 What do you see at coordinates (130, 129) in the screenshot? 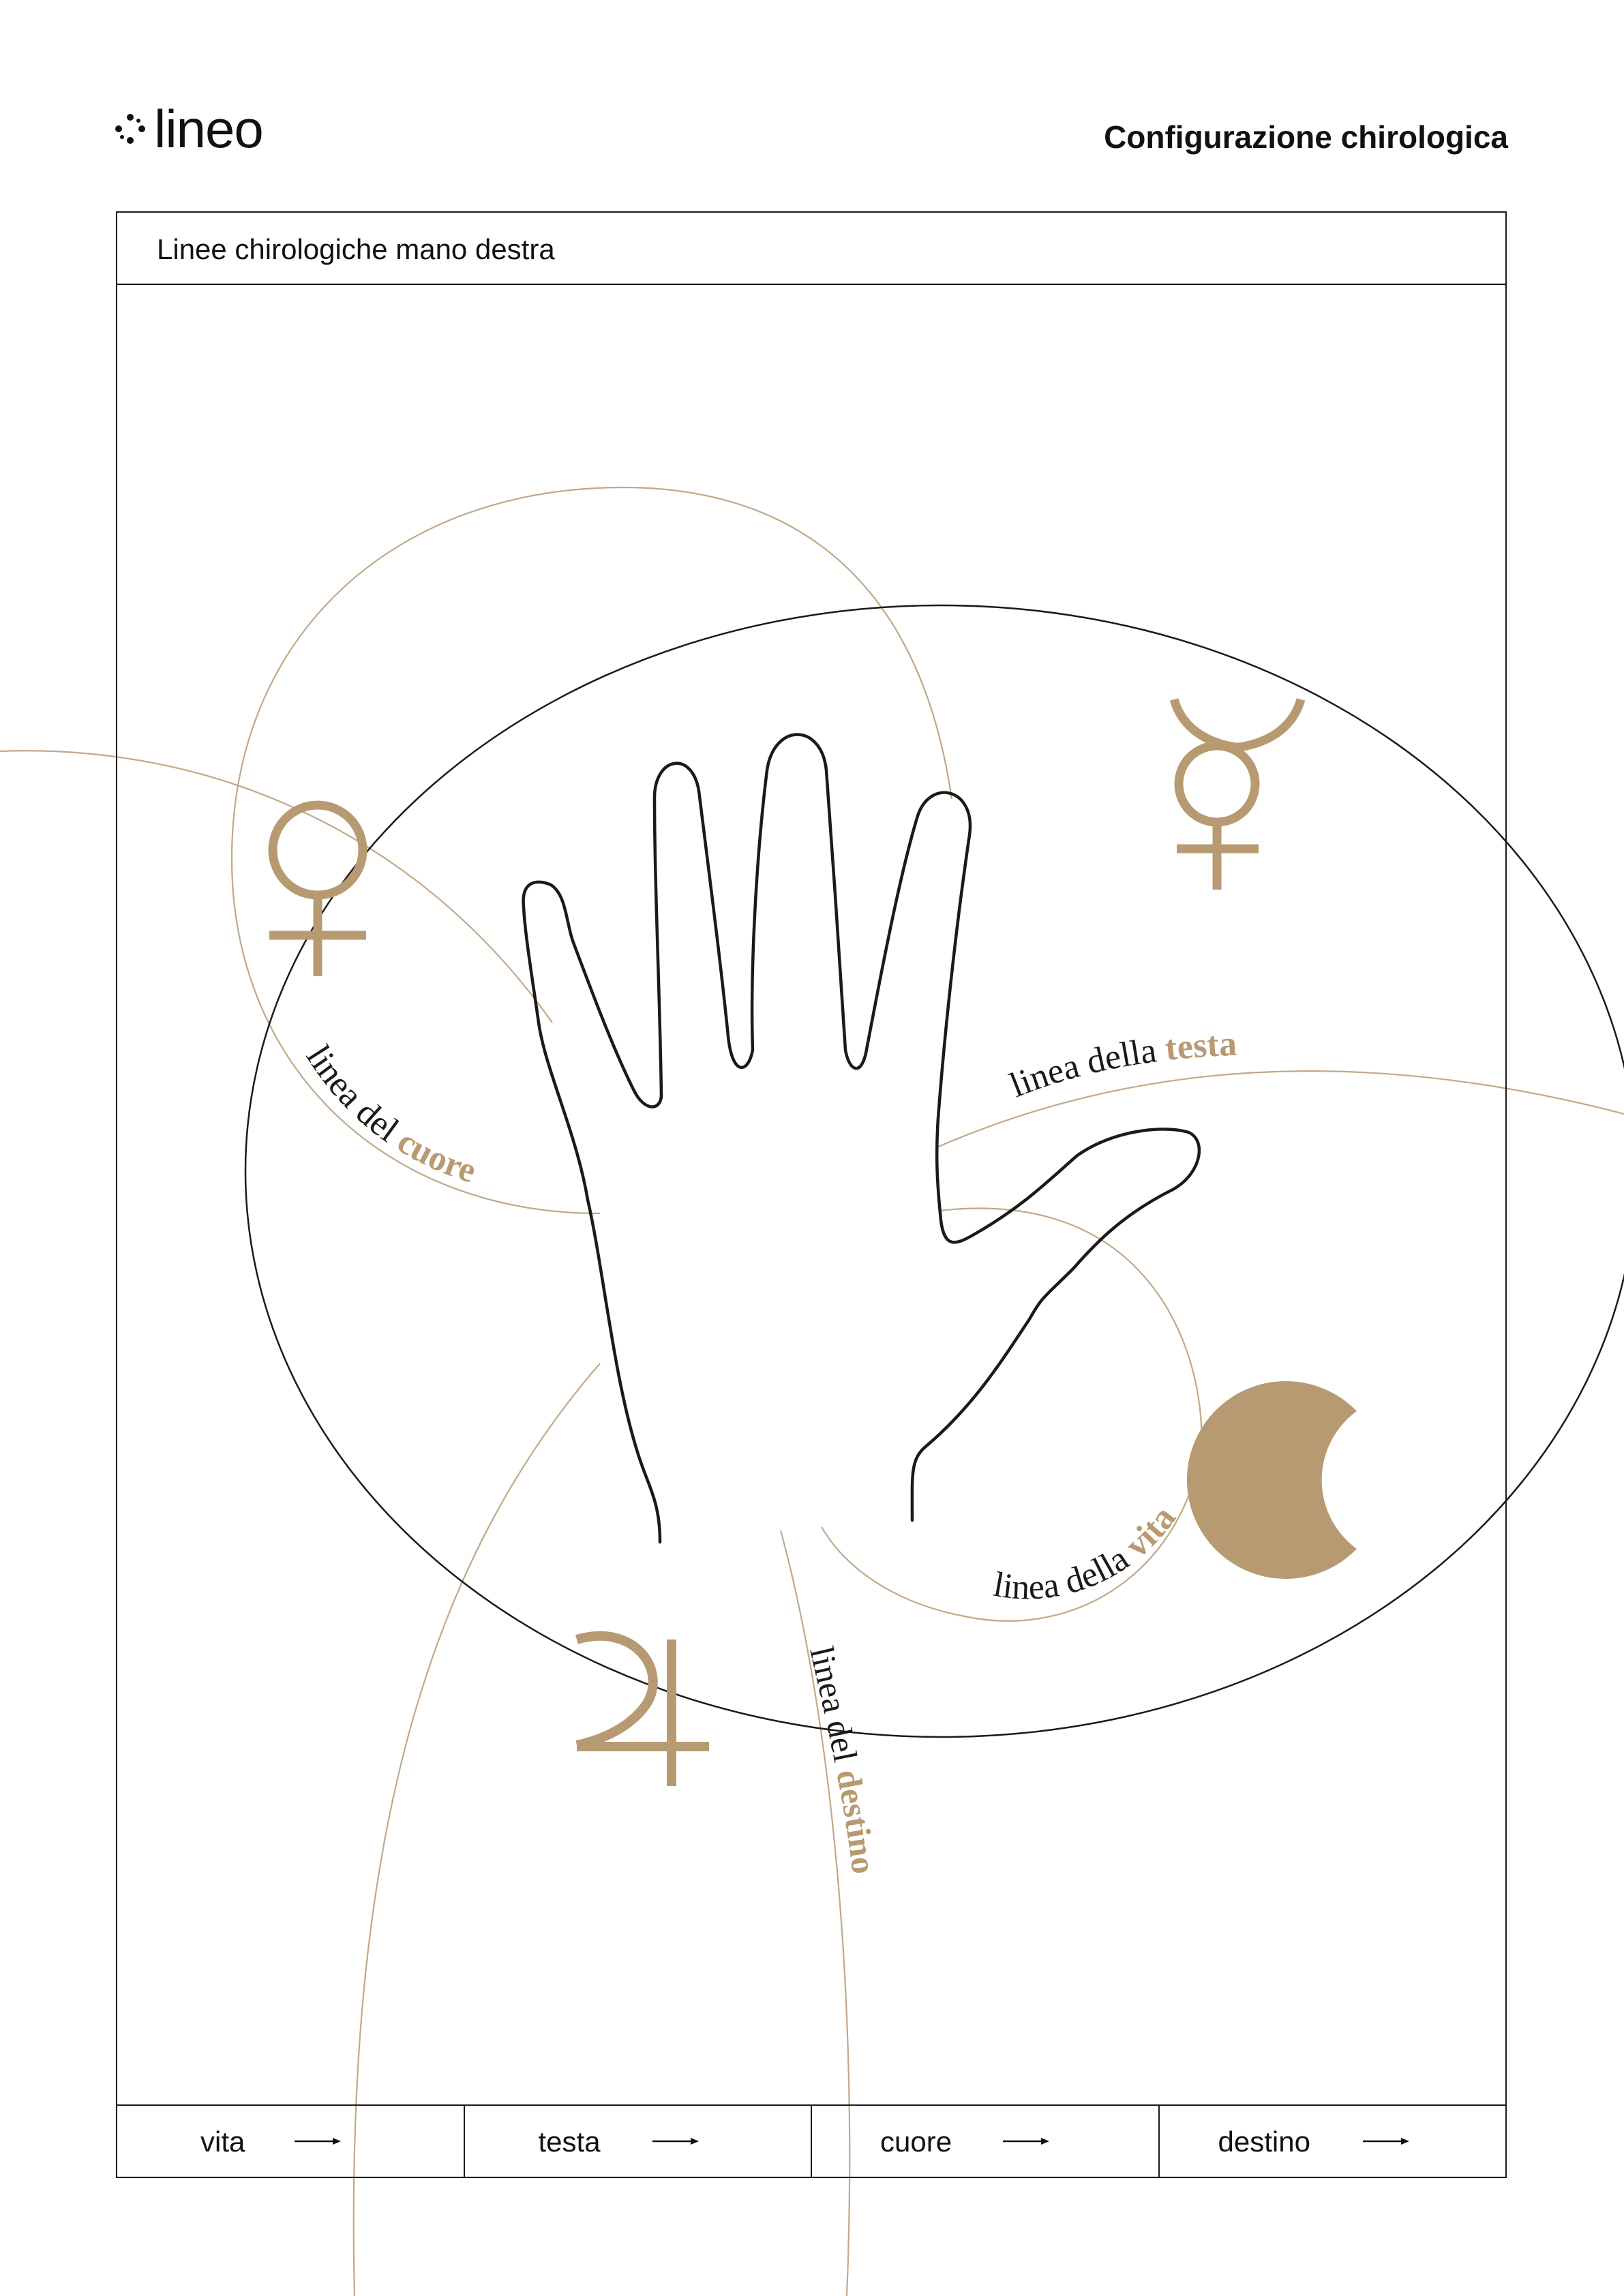
I see `logo-dots-icon` at bounding box center [130, 129].